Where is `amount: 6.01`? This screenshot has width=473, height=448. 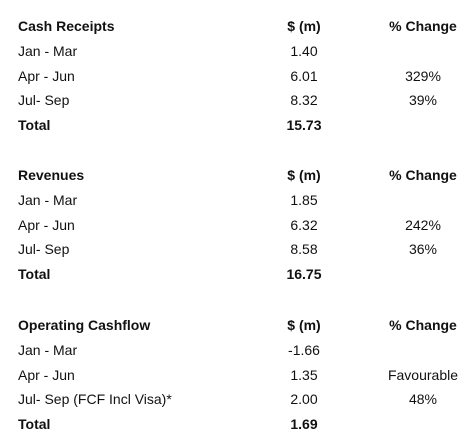 amount: 6.01 is located at coordinates (304, 75).